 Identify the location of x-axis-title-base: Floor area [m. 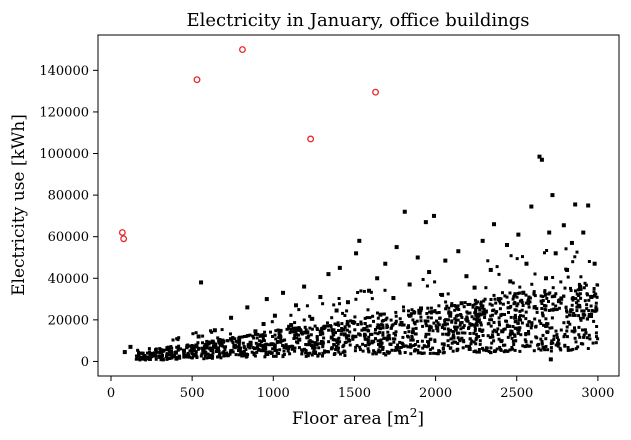
(351, 419).